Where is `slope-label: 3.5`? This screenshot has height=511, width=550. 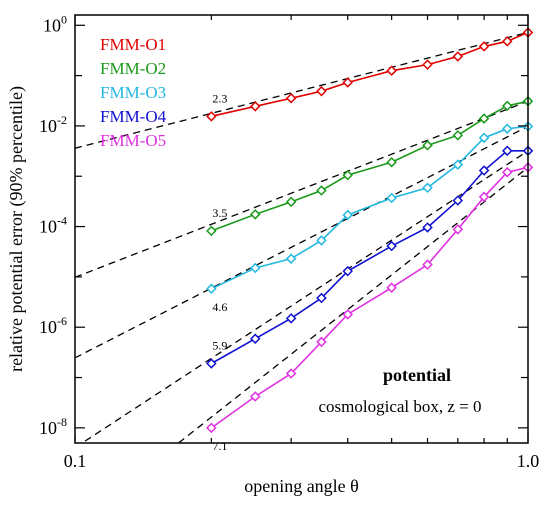 slope-label: 3.5 is located at coordinates (219, 213).